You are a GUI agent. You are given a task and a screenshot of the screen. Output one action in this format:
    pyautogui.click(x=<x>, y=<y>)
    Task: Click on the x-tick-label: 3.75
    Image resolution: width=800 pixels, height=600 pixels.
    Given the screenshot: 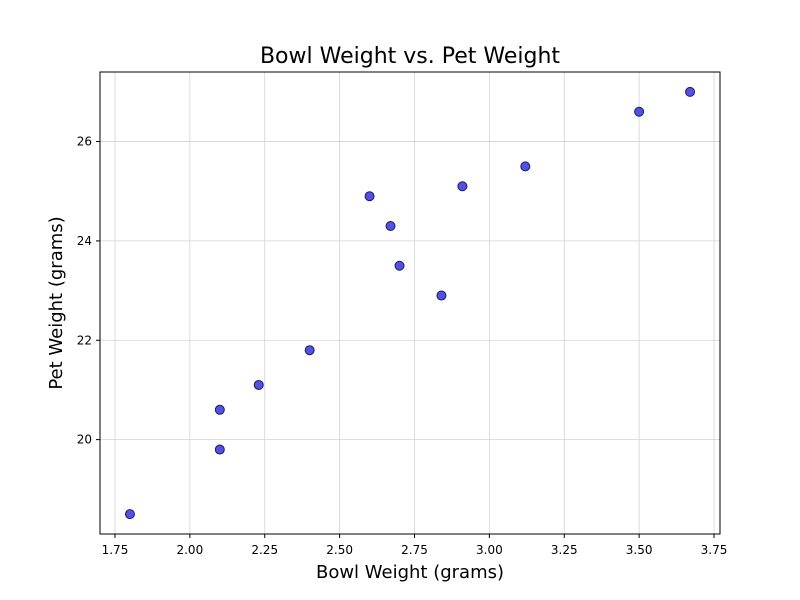 What is the action you would take?
    pyautogui.click(x=714, y=550)
    